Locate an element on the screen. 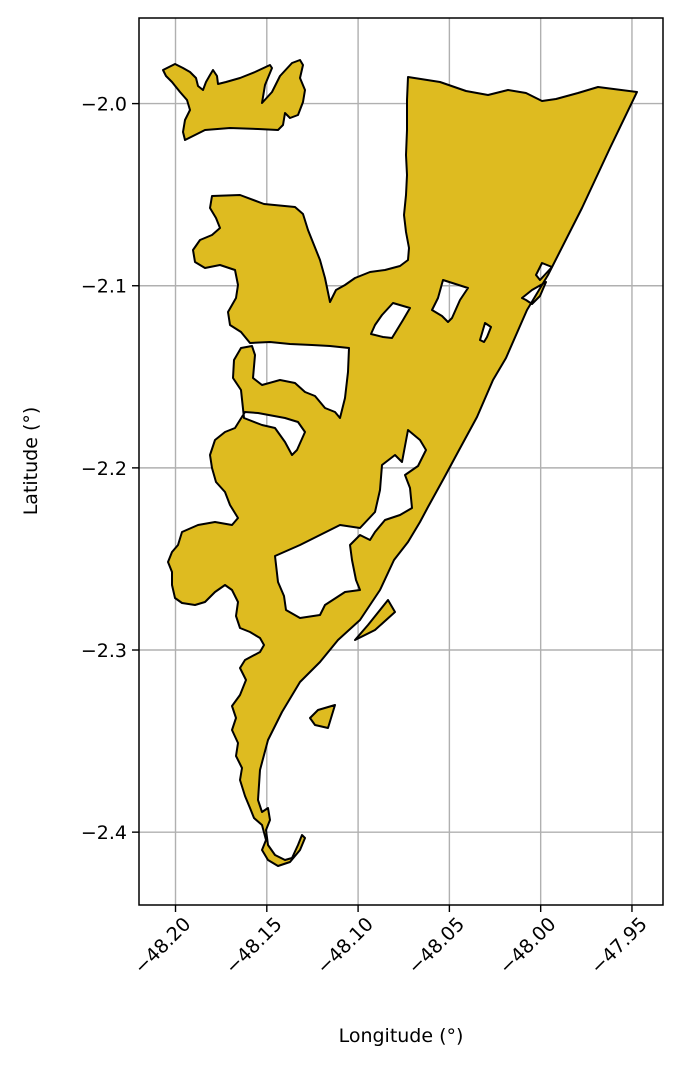 The width and height of the screenshot is (693, 1069). y-tick-label: −2.4 is located at coordinates (104, 833).